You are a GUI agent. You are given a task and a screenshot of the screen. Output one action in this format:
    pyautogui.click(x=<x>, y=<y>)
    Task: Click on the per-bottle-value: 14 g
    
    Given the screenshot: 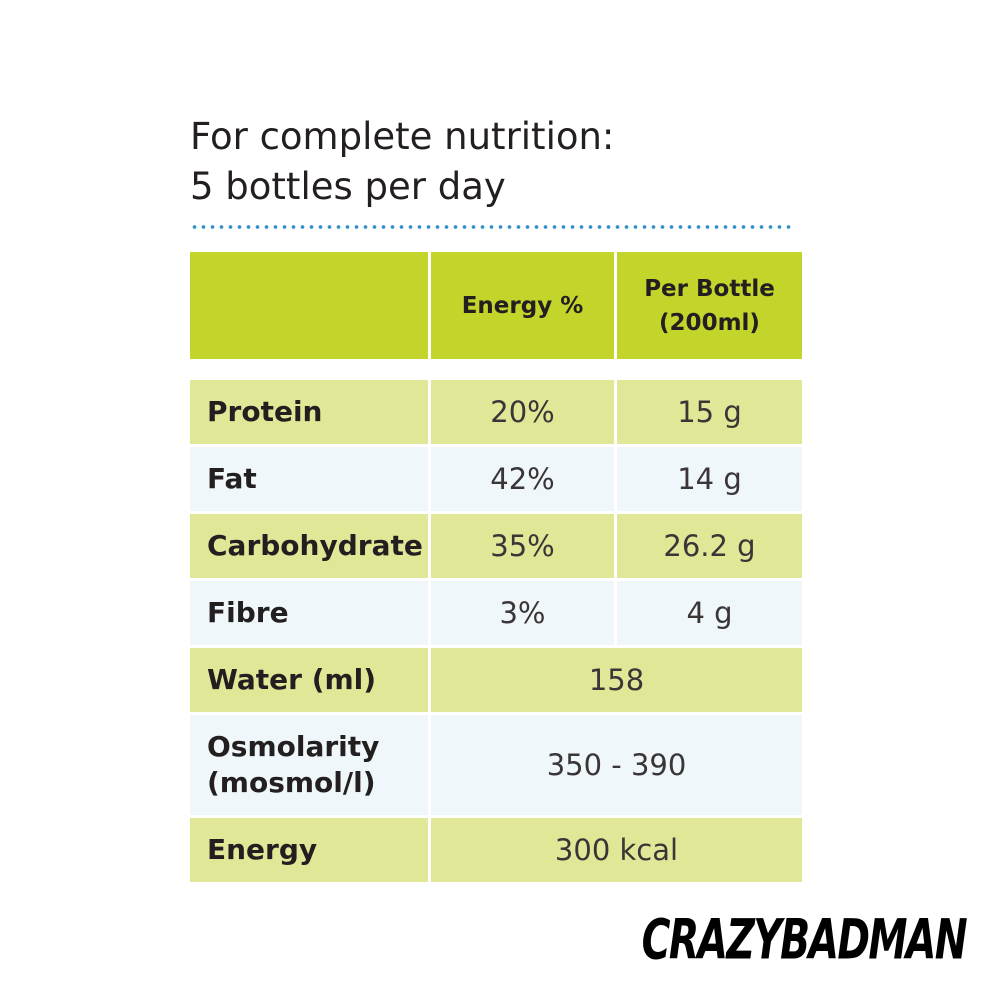 What is the action you would take?
    pyautogui.click(x=709, y=479)
    